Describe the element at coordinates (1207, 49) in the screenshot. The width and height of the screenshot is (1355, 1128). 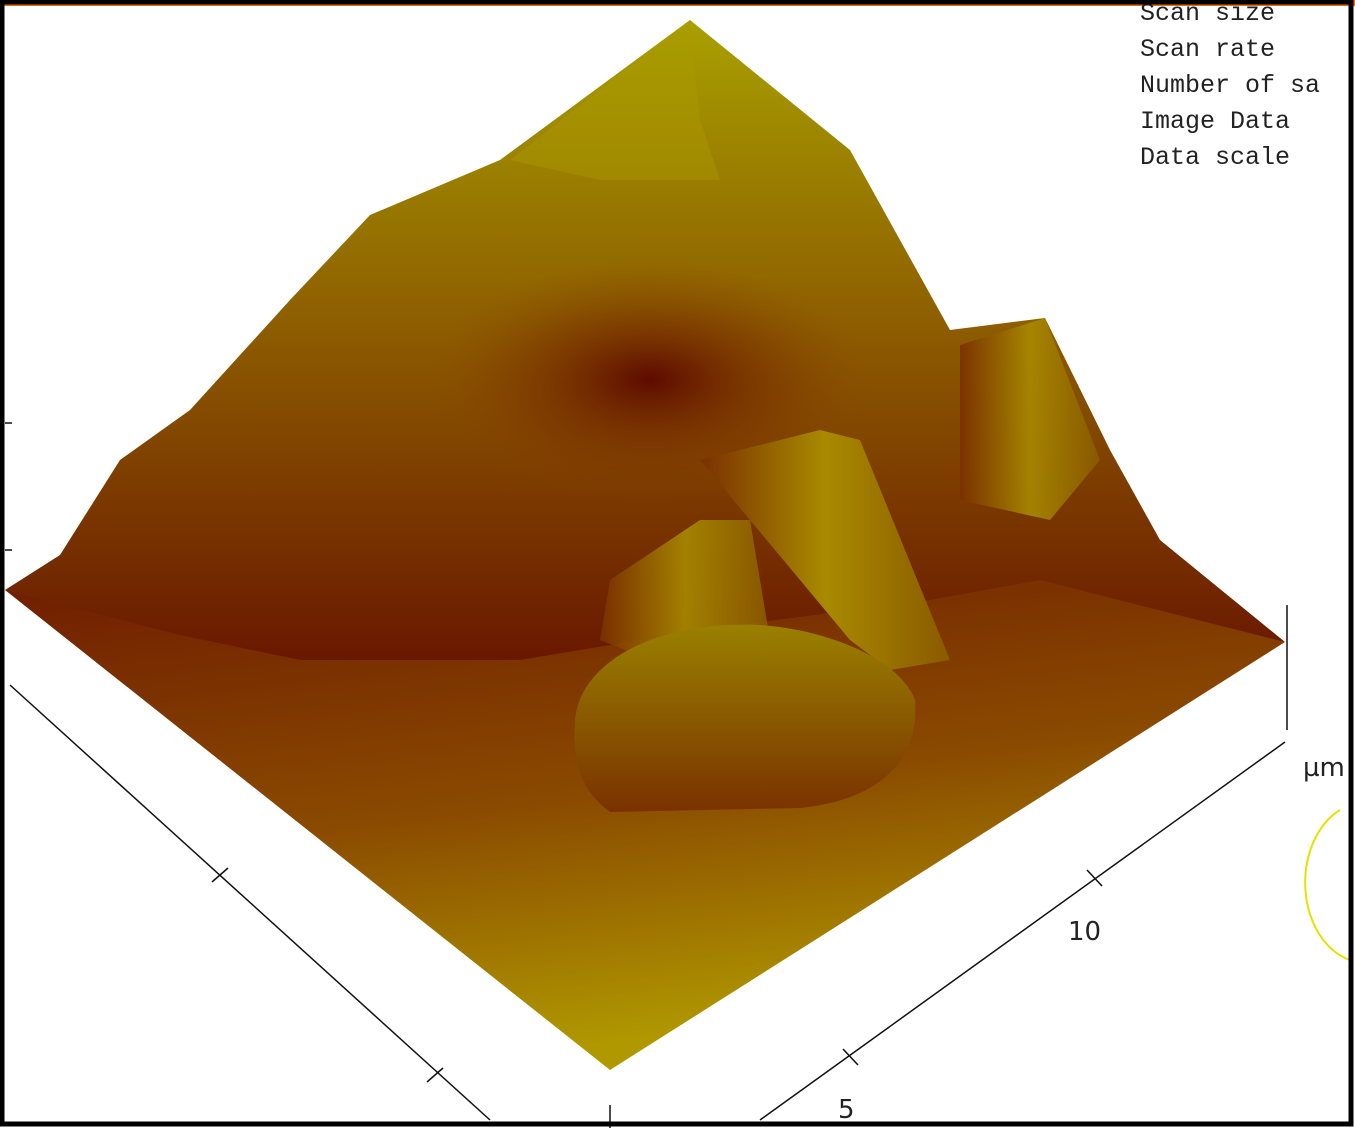
I see `info-line: Scan rate` at that location.